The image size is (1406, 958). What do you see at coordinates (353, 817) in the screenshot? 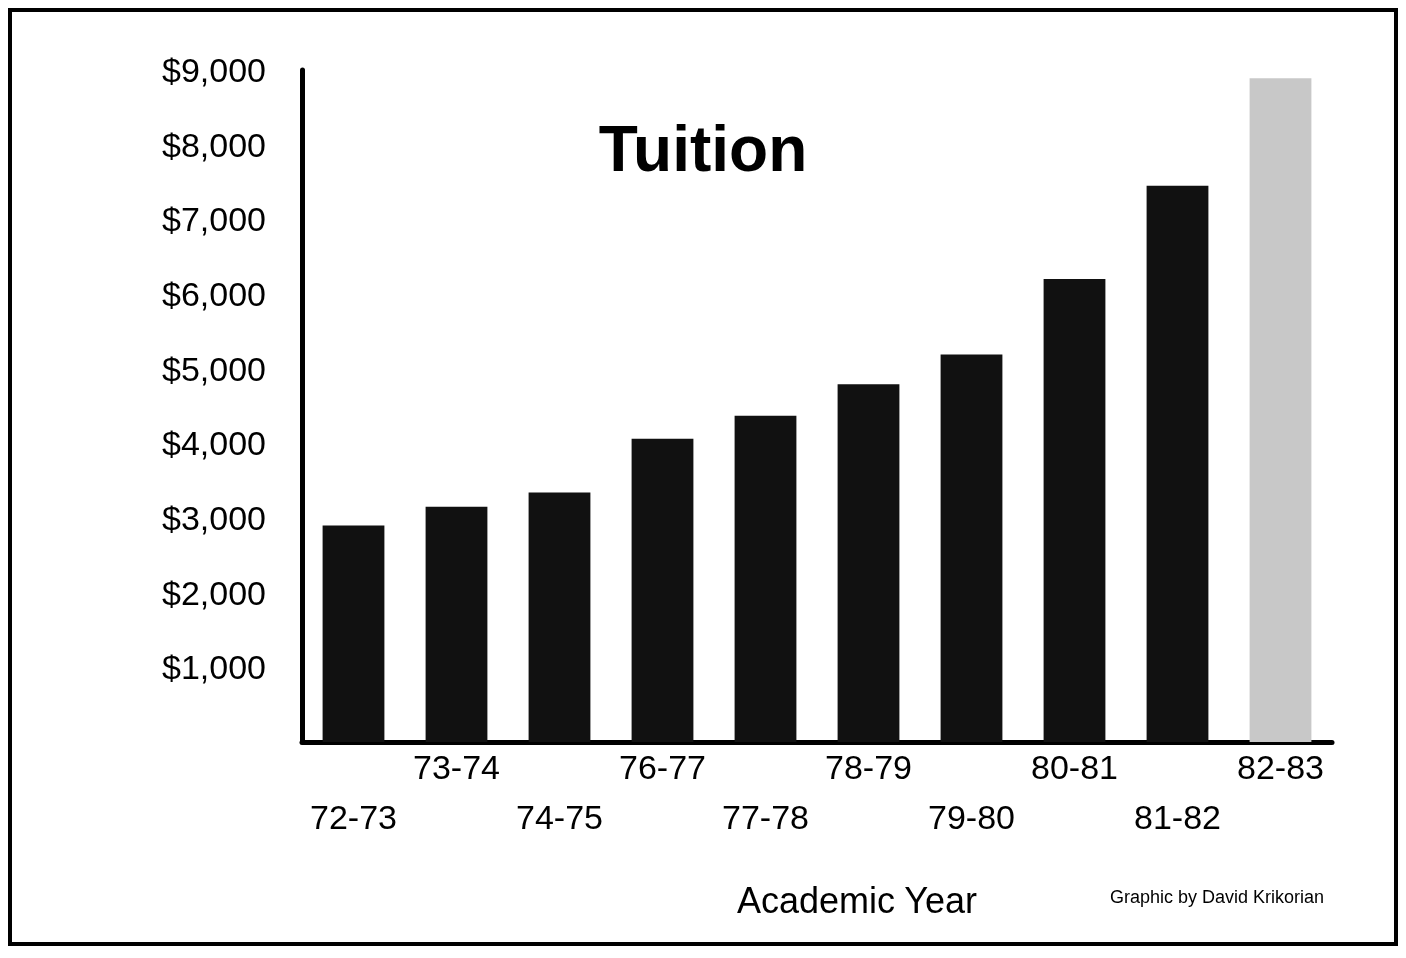
I see `x-tick-label: 72-73` at bounding box center [353, 817].